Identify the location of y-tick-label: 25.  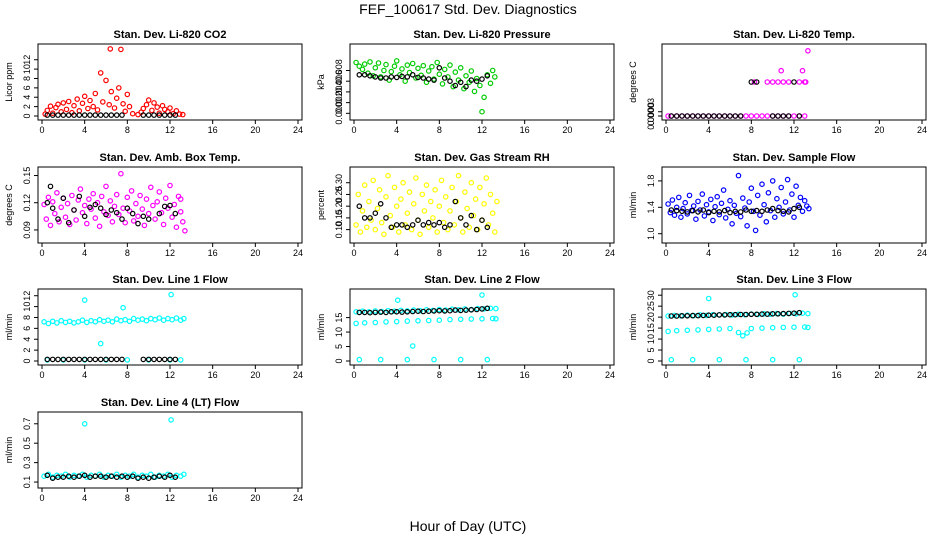
(651, 306).